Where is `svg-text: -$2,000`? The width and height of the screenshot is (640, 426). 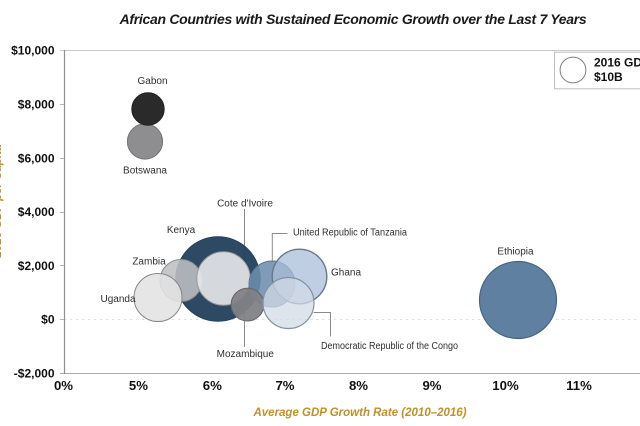
svg-text: -$2,000 is located at coordinates (34, 373).